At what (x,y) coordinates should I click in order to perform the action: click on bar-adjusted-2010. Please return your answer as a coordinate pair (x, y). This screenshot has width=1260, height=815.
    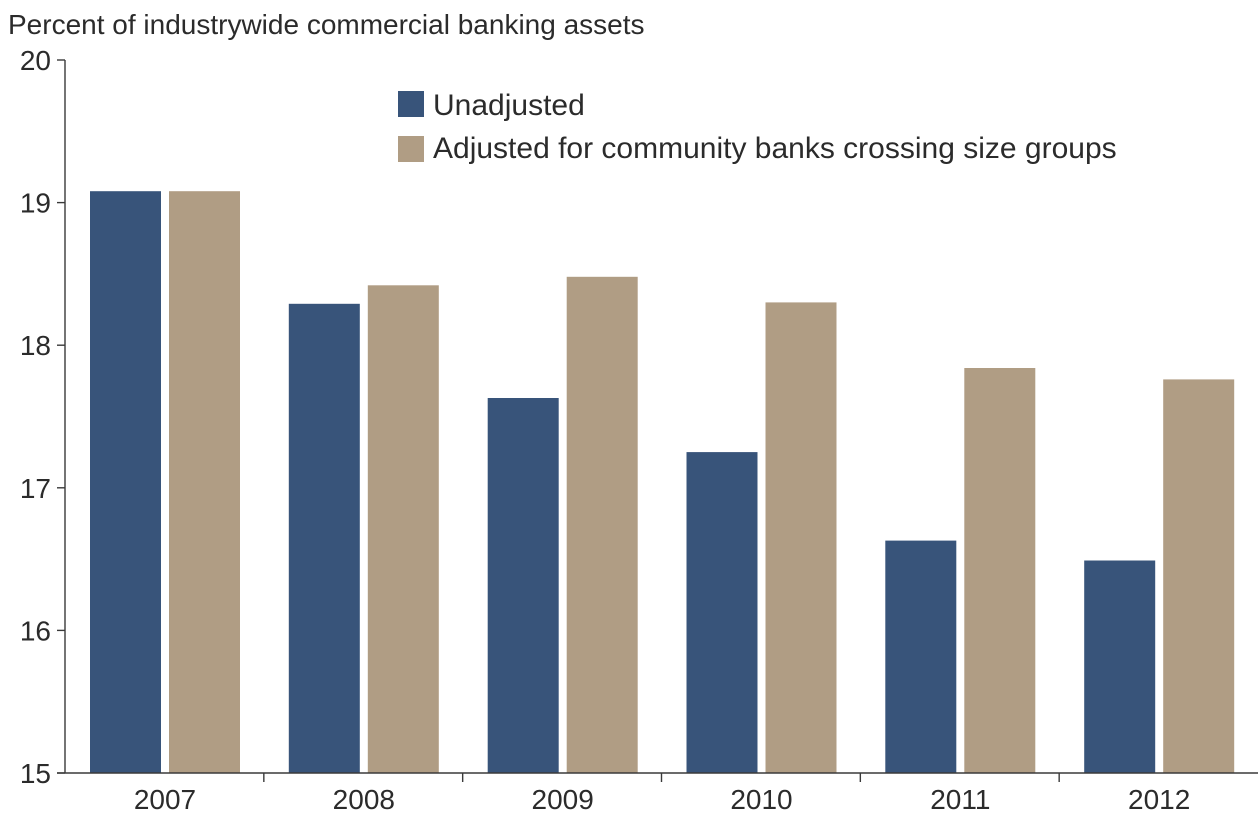
    Looking at the image, I should click on (801, 537).